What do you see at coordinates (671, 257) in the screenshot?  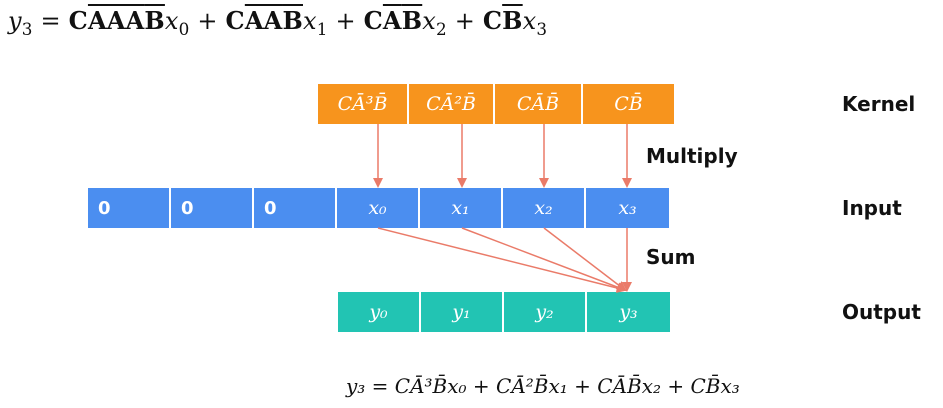 I see `sum-label: Sum` at bounding box center [671, 257].